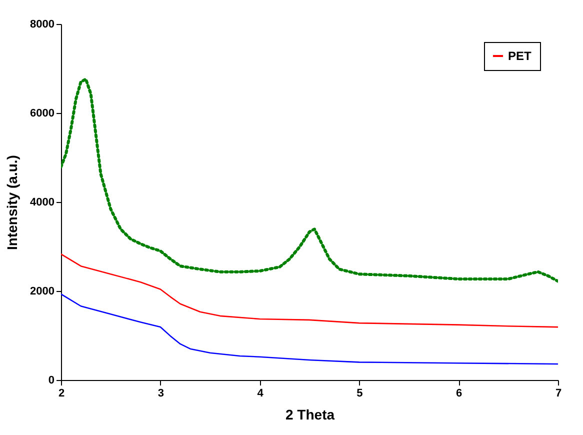  Describe the element at coordinates (42, 24) in the screenshot. I see `y-tick-label: 8000` at that location.